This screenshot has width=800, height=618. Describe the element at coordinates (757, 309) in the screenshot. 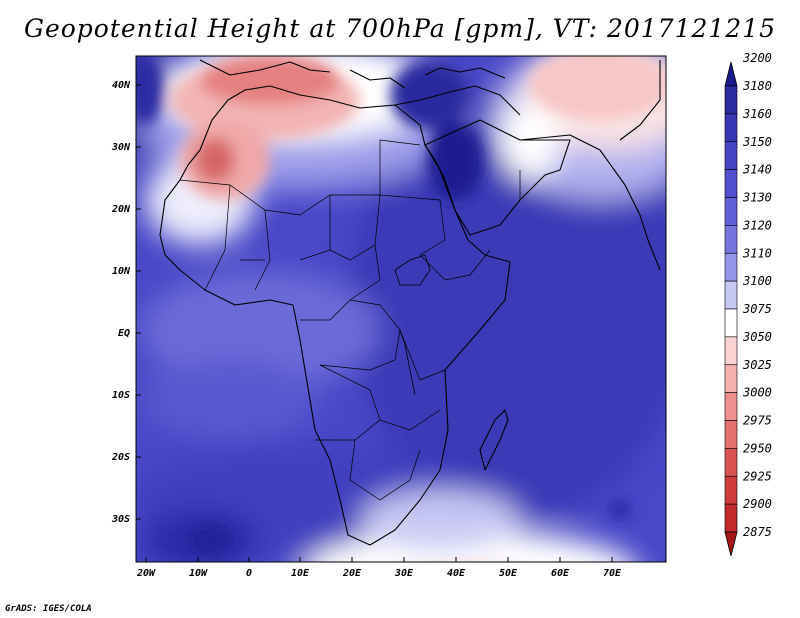

I see `colorbar-label: 3075` at that location.